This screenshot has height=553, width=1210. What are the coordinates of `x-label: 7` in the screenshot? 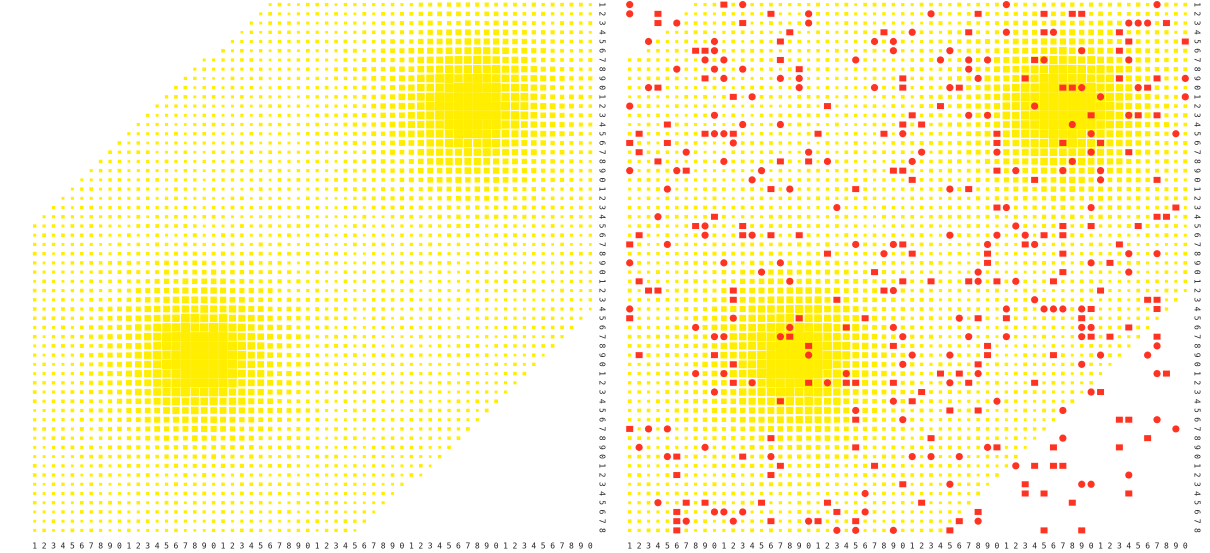 It's located at (185, 546).